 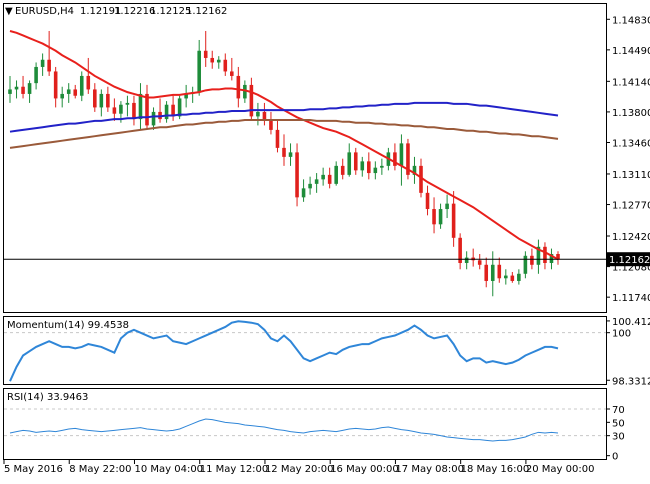 What do you see at coordinates (170, 11) in the screenshot?
I see `header-low: 1.12125` at bounding box center [170, 11].